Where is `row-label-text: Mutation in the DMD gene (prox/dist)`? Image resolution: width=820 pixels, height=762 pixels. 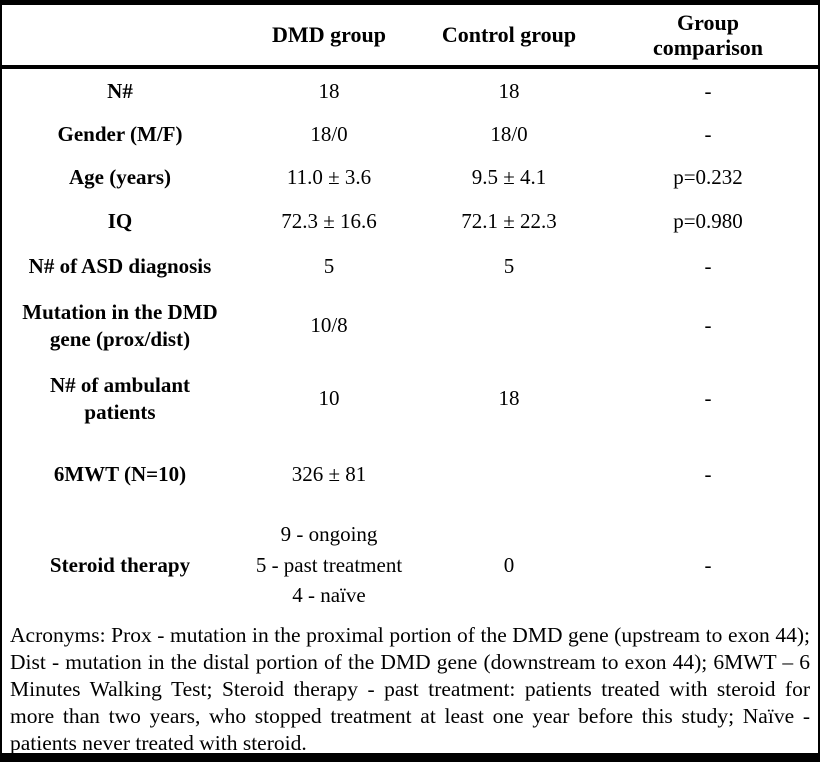 row-label-text: Mutation in the DMD gene (prox/dist) is located at coordinates (120, 325).